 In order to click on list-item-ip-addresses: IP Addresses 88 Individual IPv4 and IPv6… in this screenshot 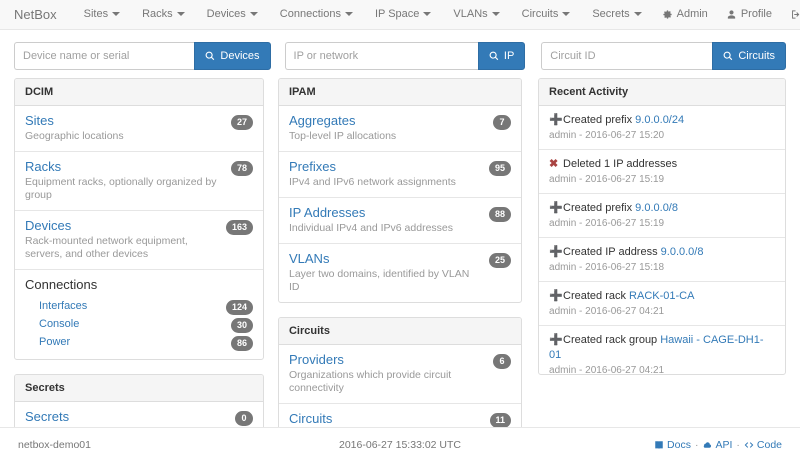, I will do `click(400, 221)`.